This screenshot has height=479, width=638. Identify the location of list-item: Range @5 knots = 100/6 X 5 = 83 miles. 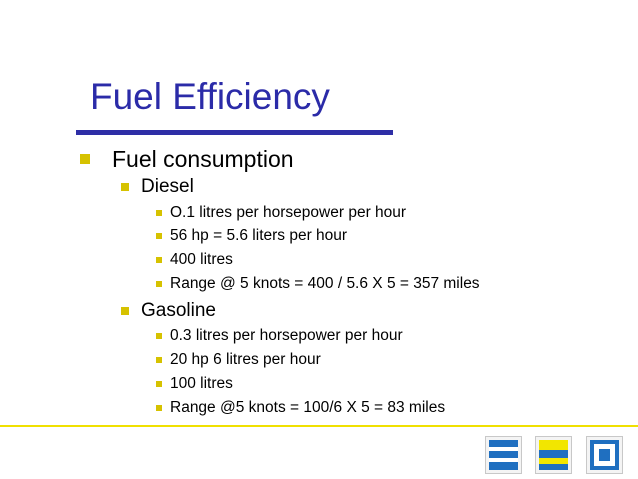
(308, 407).